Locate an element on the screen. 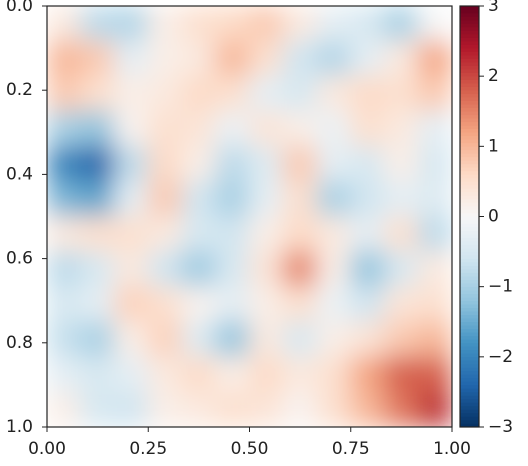 The image size is (528, 466). y-tick-label: 0.2 is located at coordinates (19, 90).